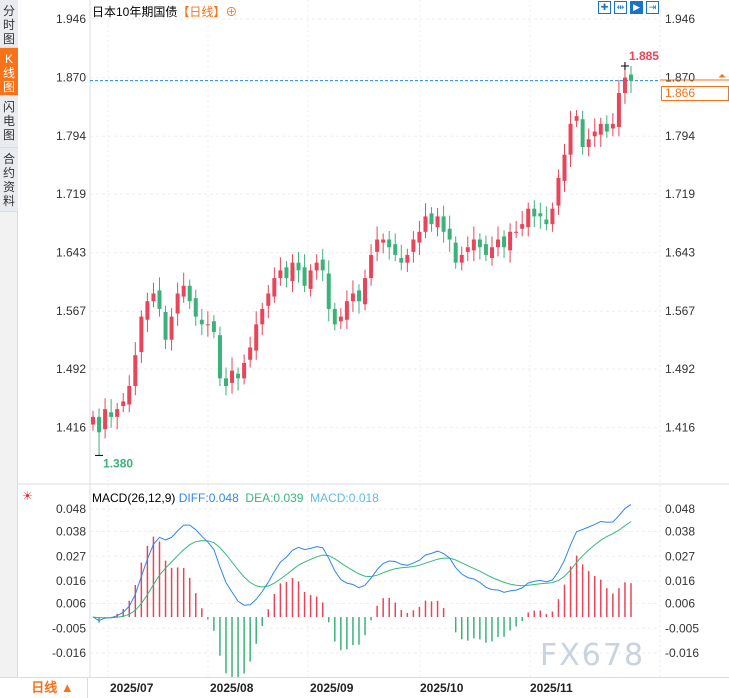  I want to click on x-tick: 2025/08, so click(232, 688).